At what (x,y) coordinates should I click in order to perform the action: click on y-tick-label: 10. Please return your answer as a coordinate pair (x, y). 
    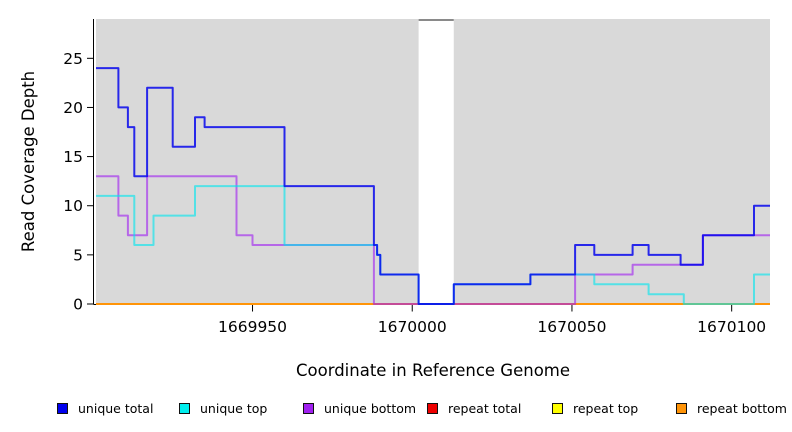
    Looking at the image, I should click on (73, 206).